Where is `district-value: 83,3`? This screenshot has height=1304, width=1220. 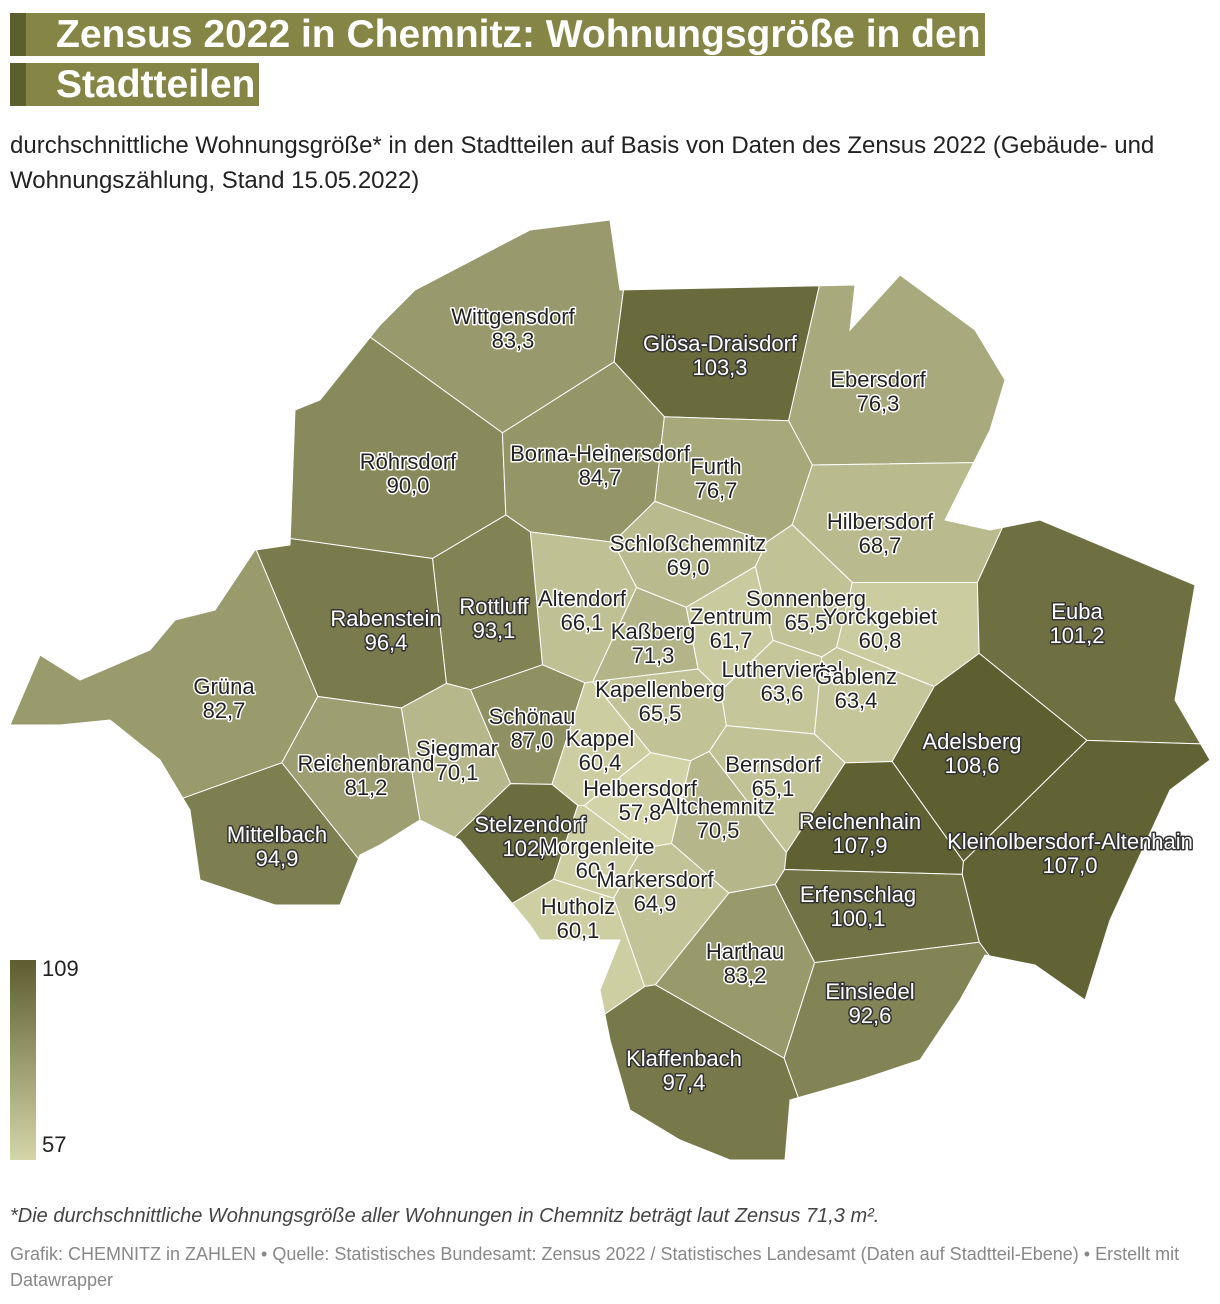 district-value: 83,3 is located at coordinates (513, 340).